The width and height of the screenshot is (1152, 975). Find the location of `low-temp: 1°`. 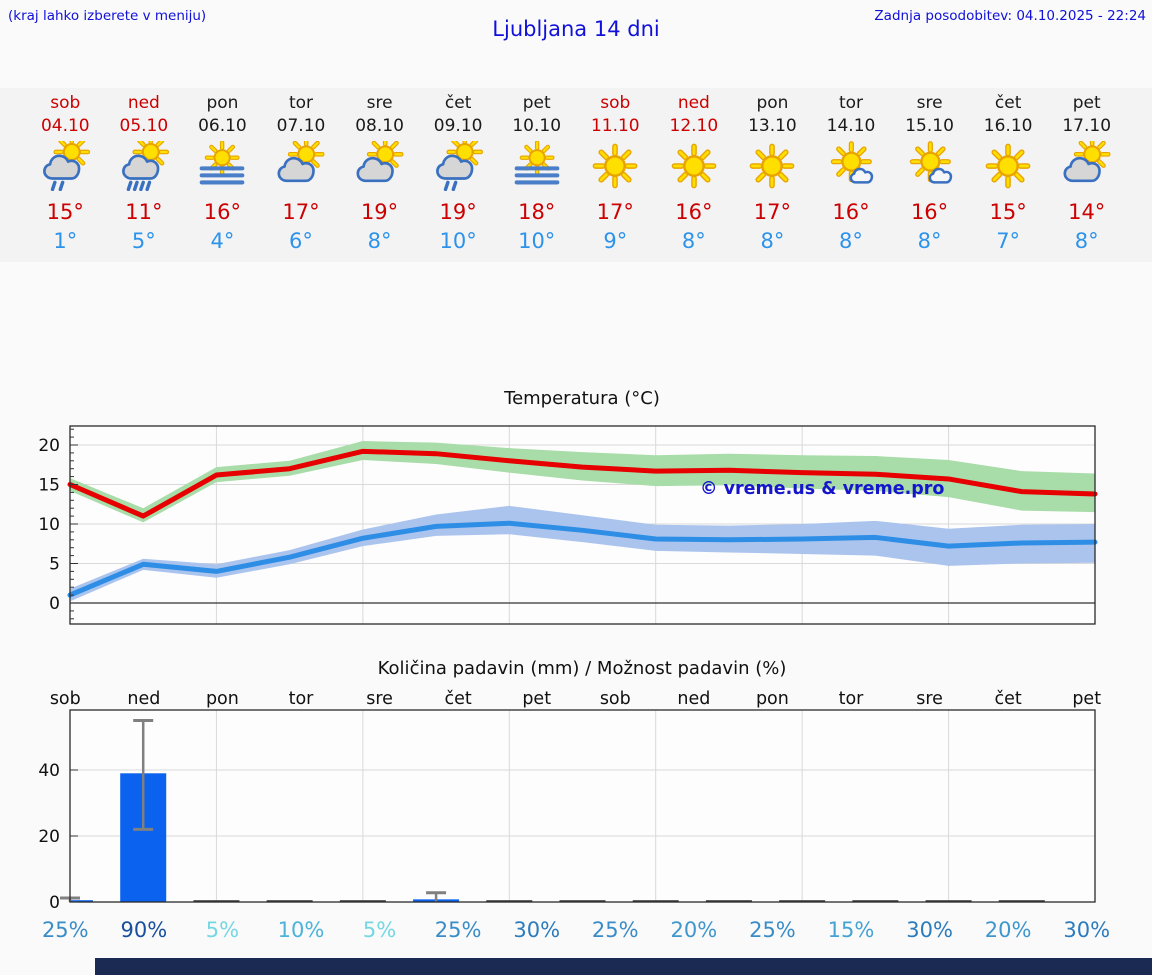

low-temp: 1° is located at coordinates (65, 241).